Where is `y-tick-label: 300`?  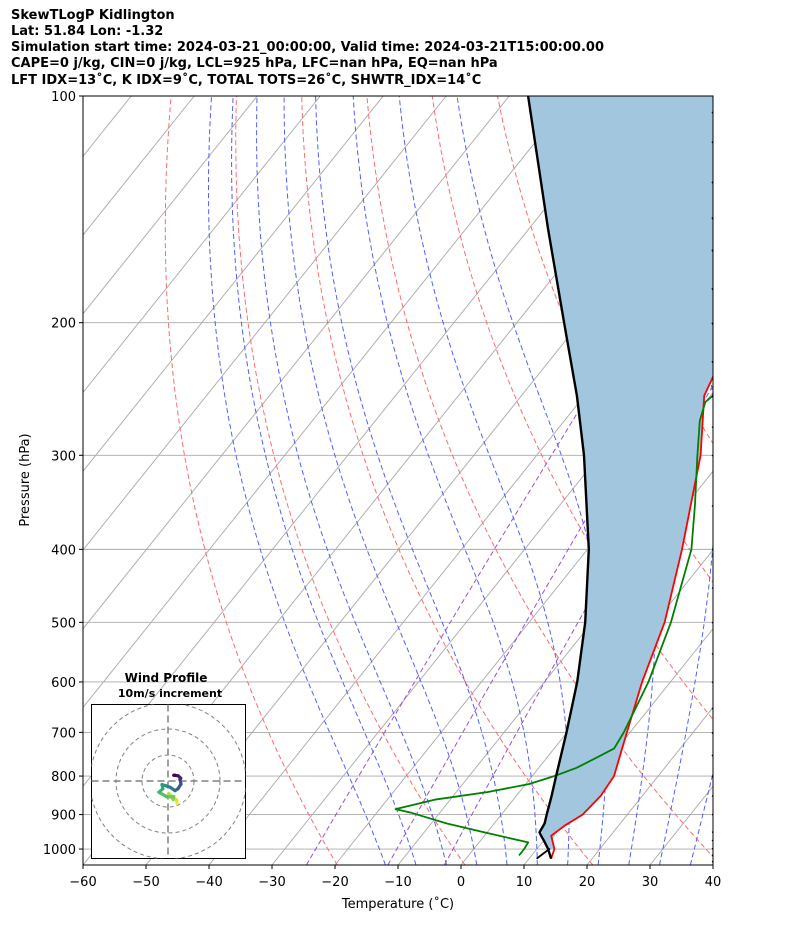 y-tick-label: 300 is located at coordinates (63, 456).